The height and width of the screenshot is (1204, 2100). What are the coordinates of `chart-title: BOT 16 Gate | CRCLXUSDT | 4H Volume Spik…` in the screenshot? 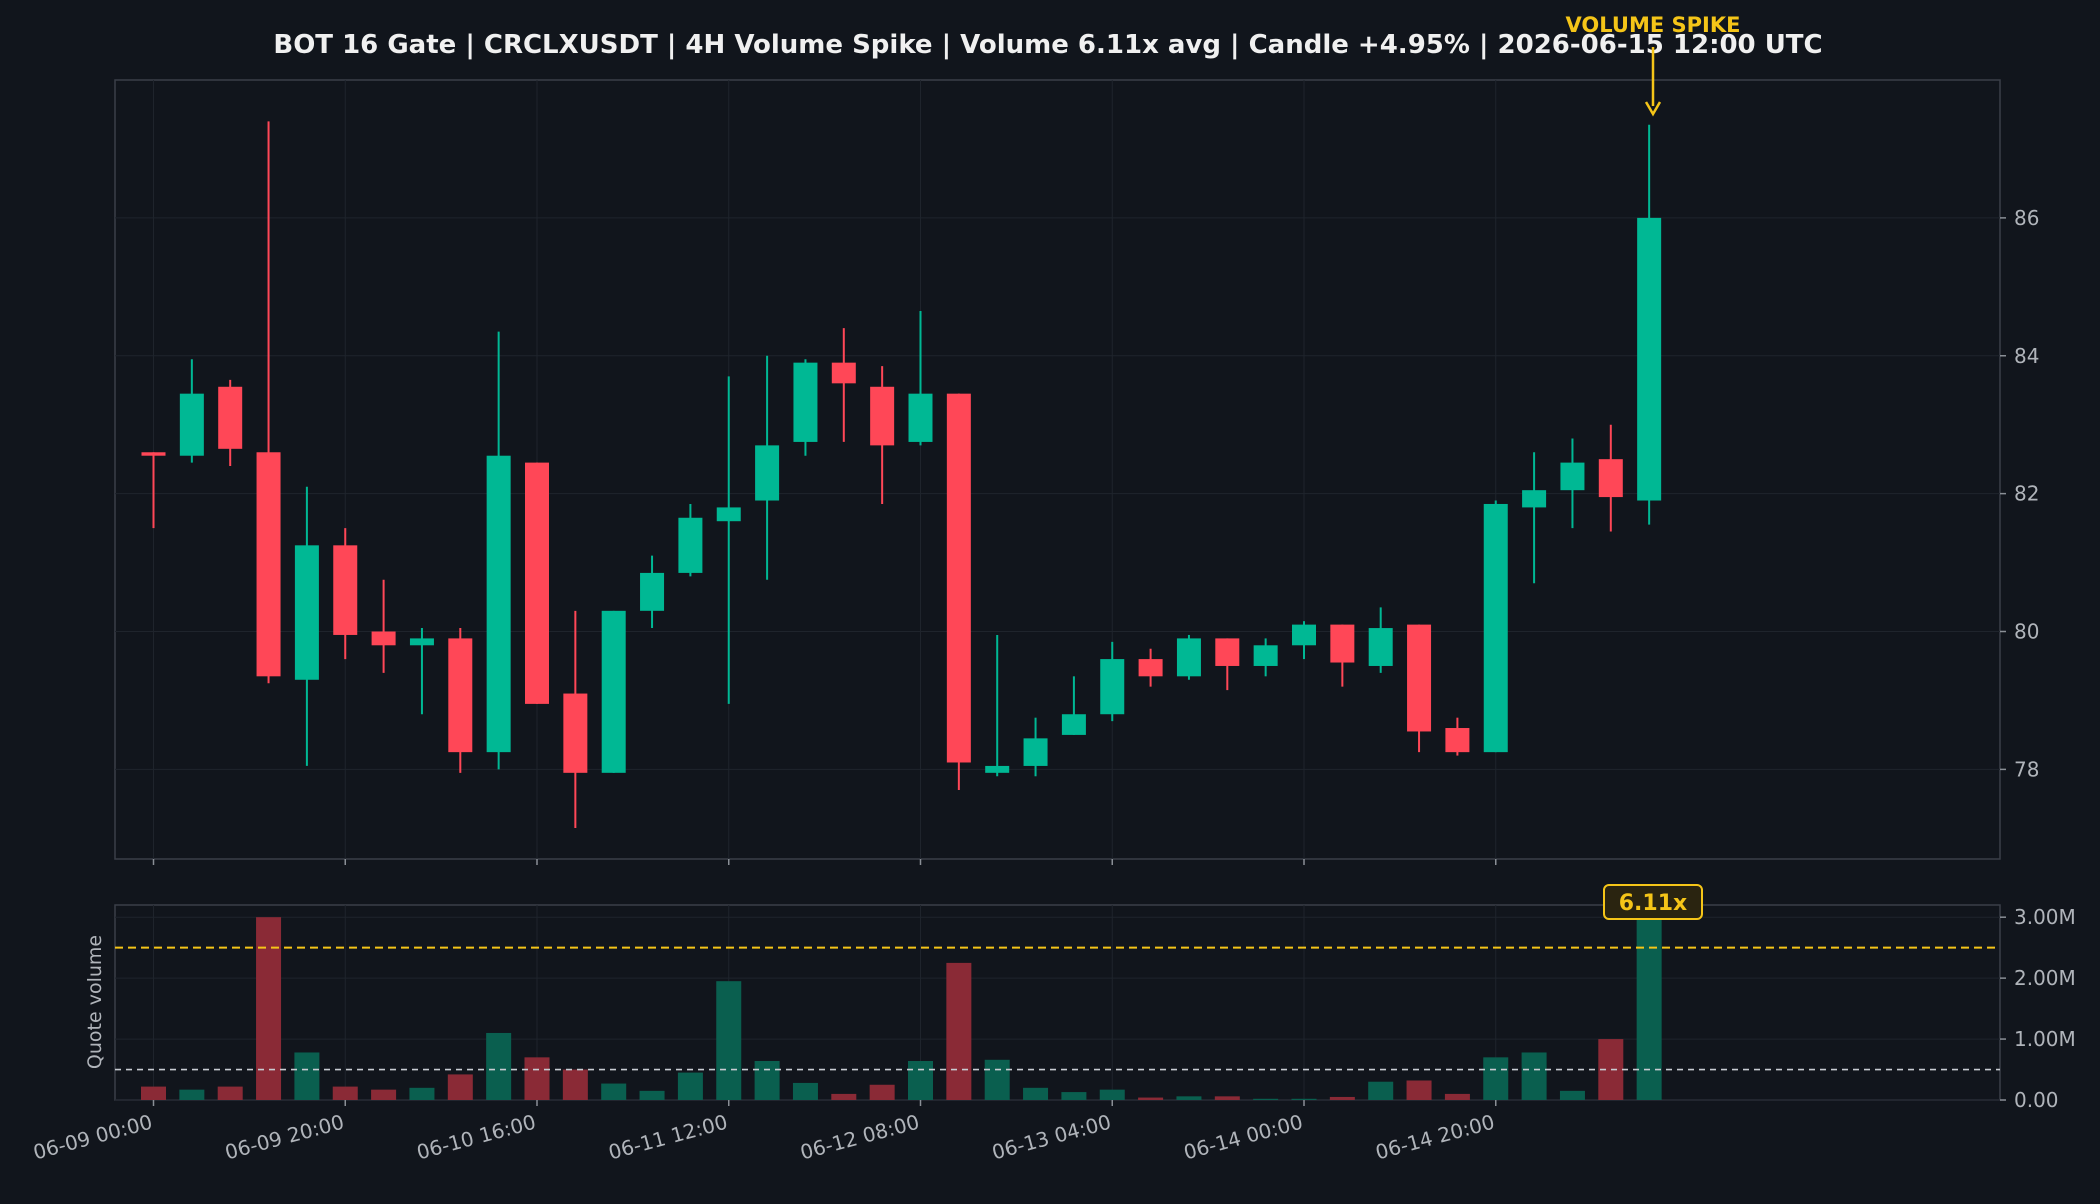 It's located at (1047, 45).